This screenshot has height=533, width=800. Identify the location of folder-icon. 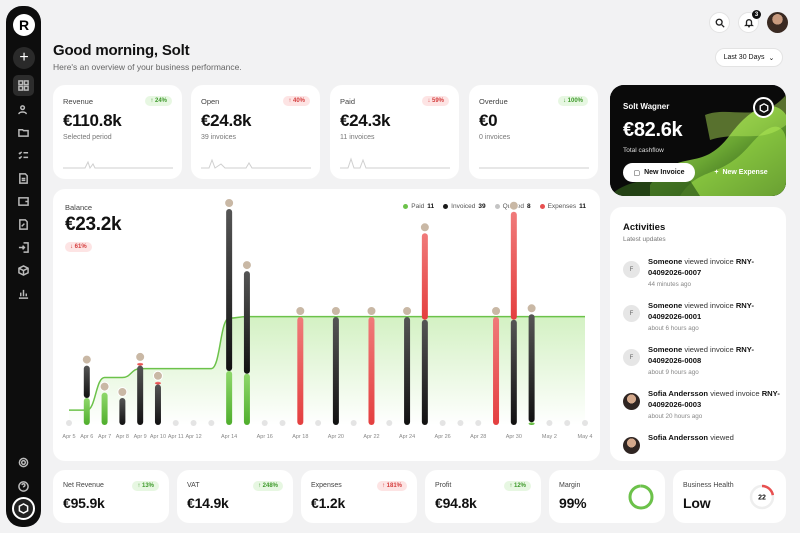
(23, 132).